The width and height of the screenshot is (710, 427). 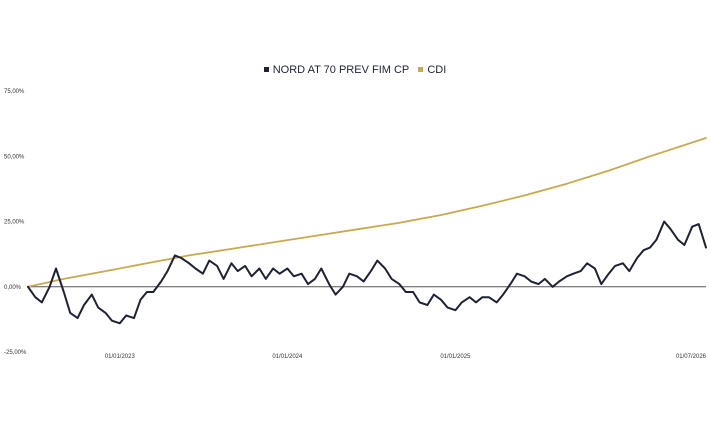 I want to click on y-tick-label: -25,00%, so click(x=15, y=353).